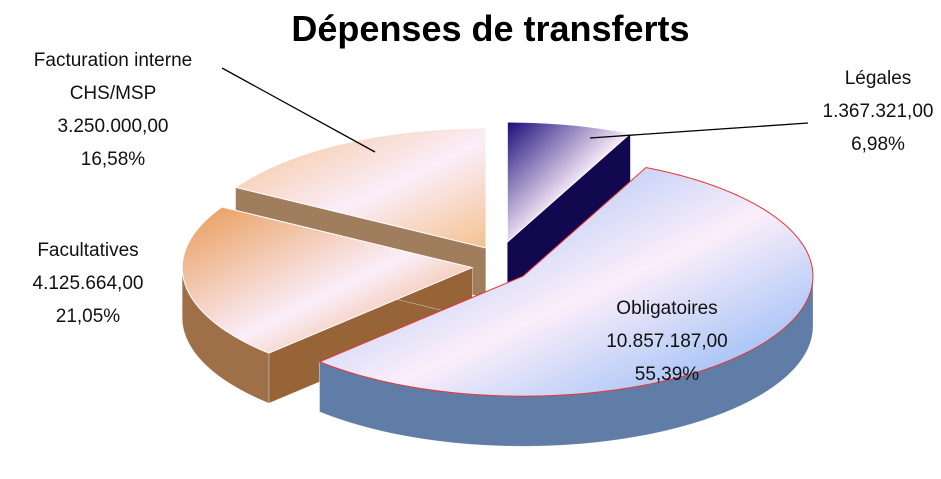  Describe the element at coordinates (113, 126) in the screenshot. I see `value-label: 3.250.000,00` at that location.